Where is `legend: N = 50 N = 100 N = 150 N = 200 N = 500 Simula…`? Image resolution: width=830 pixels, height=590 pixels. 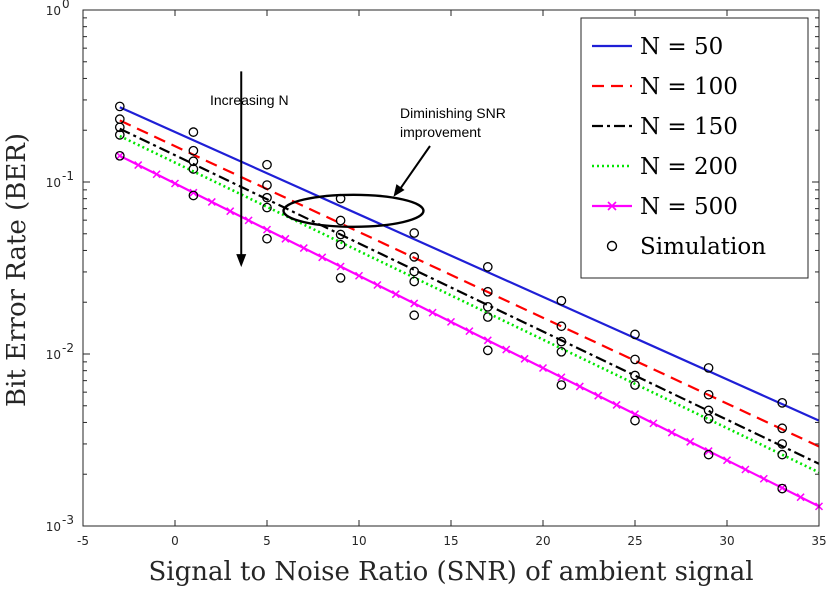
legend: N = 50 N = 100 N = 150 N = 200 N = 500 Simula… is located at coordinates (694, 148).